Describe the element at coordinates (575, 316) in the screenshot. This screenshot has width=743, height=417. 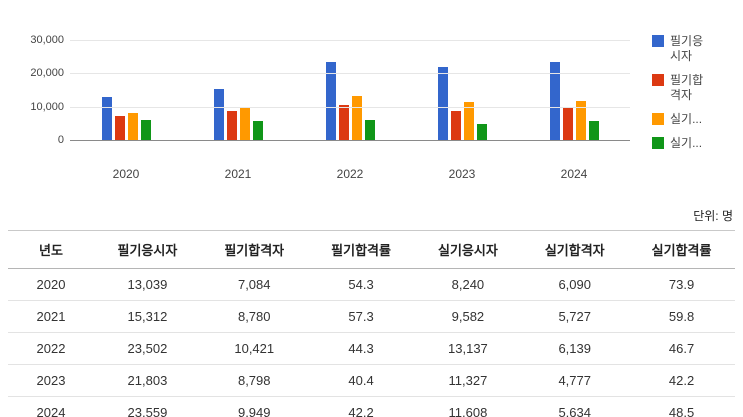
I see `table-cell: 5,727` at that location.